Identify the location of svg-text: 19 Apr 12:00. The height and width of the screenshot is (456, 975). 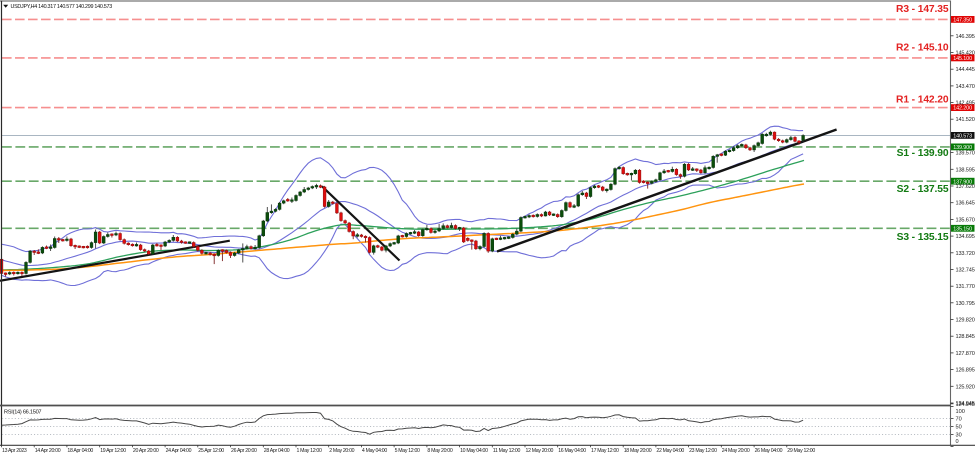
(113, 451).